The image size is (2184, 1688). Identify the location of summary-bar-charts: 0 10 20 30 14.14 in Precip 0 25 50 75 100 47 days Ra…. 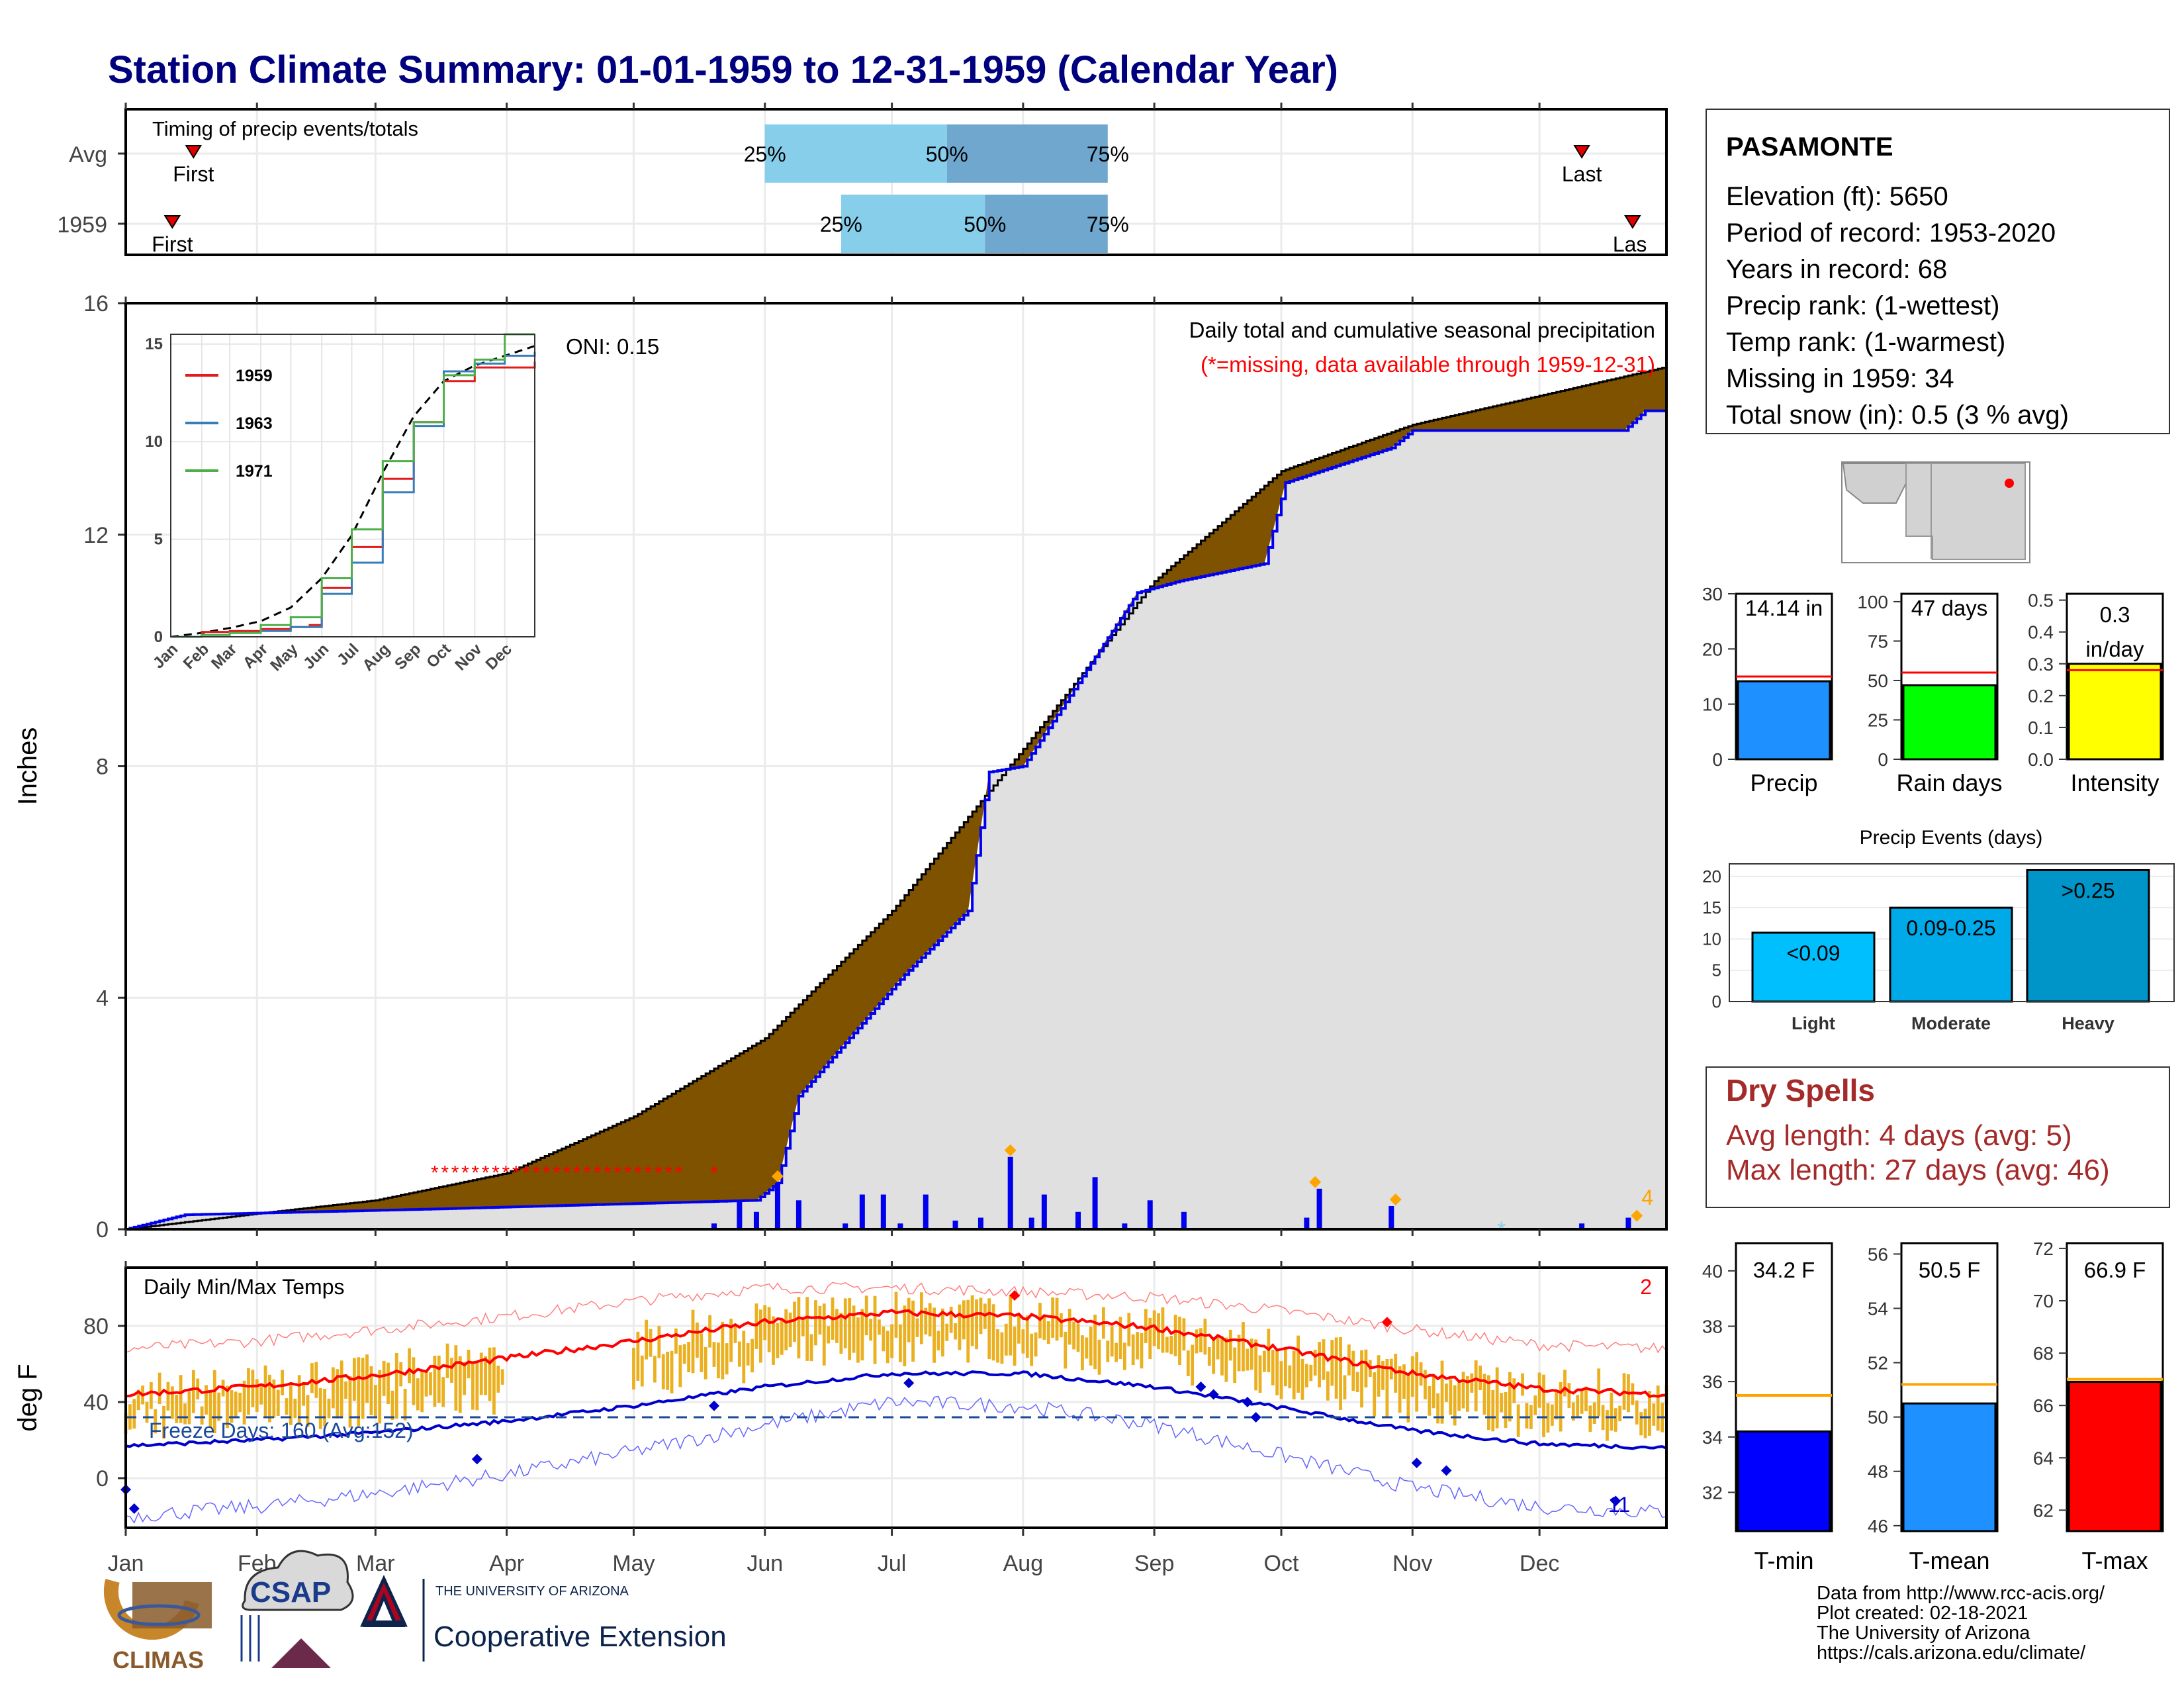
(1933, 690).